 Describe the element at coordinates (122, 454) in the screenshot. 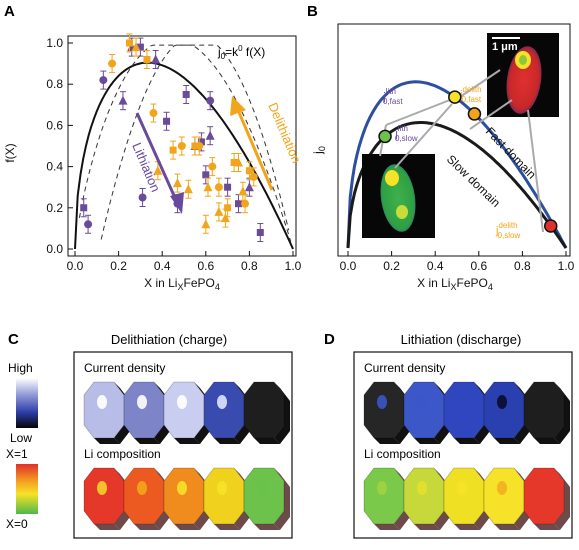

I see `panel-c-row2-label: Li composition` at that location.